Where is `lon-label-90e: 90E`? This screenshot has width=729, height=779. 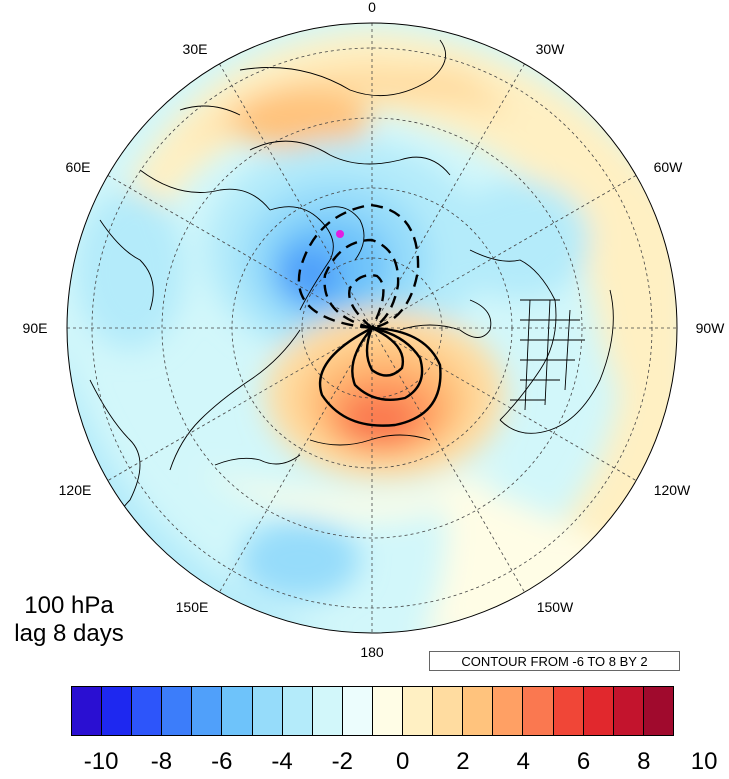 lon-label-90e: 90E is located at coordinates (35, 328).